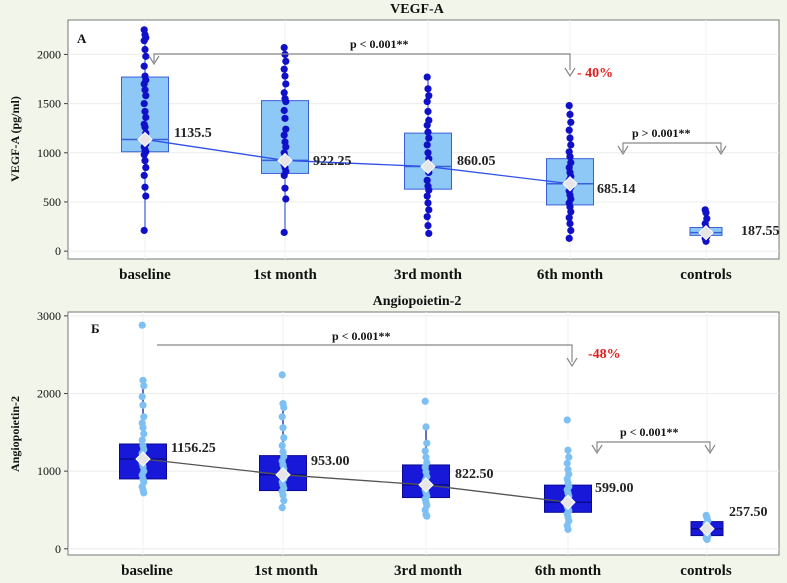 Image resolution: width=787 pixels, height=583 pixels. I want to click on y-axis: 0 1000 2000 3000, so click(52, 432).